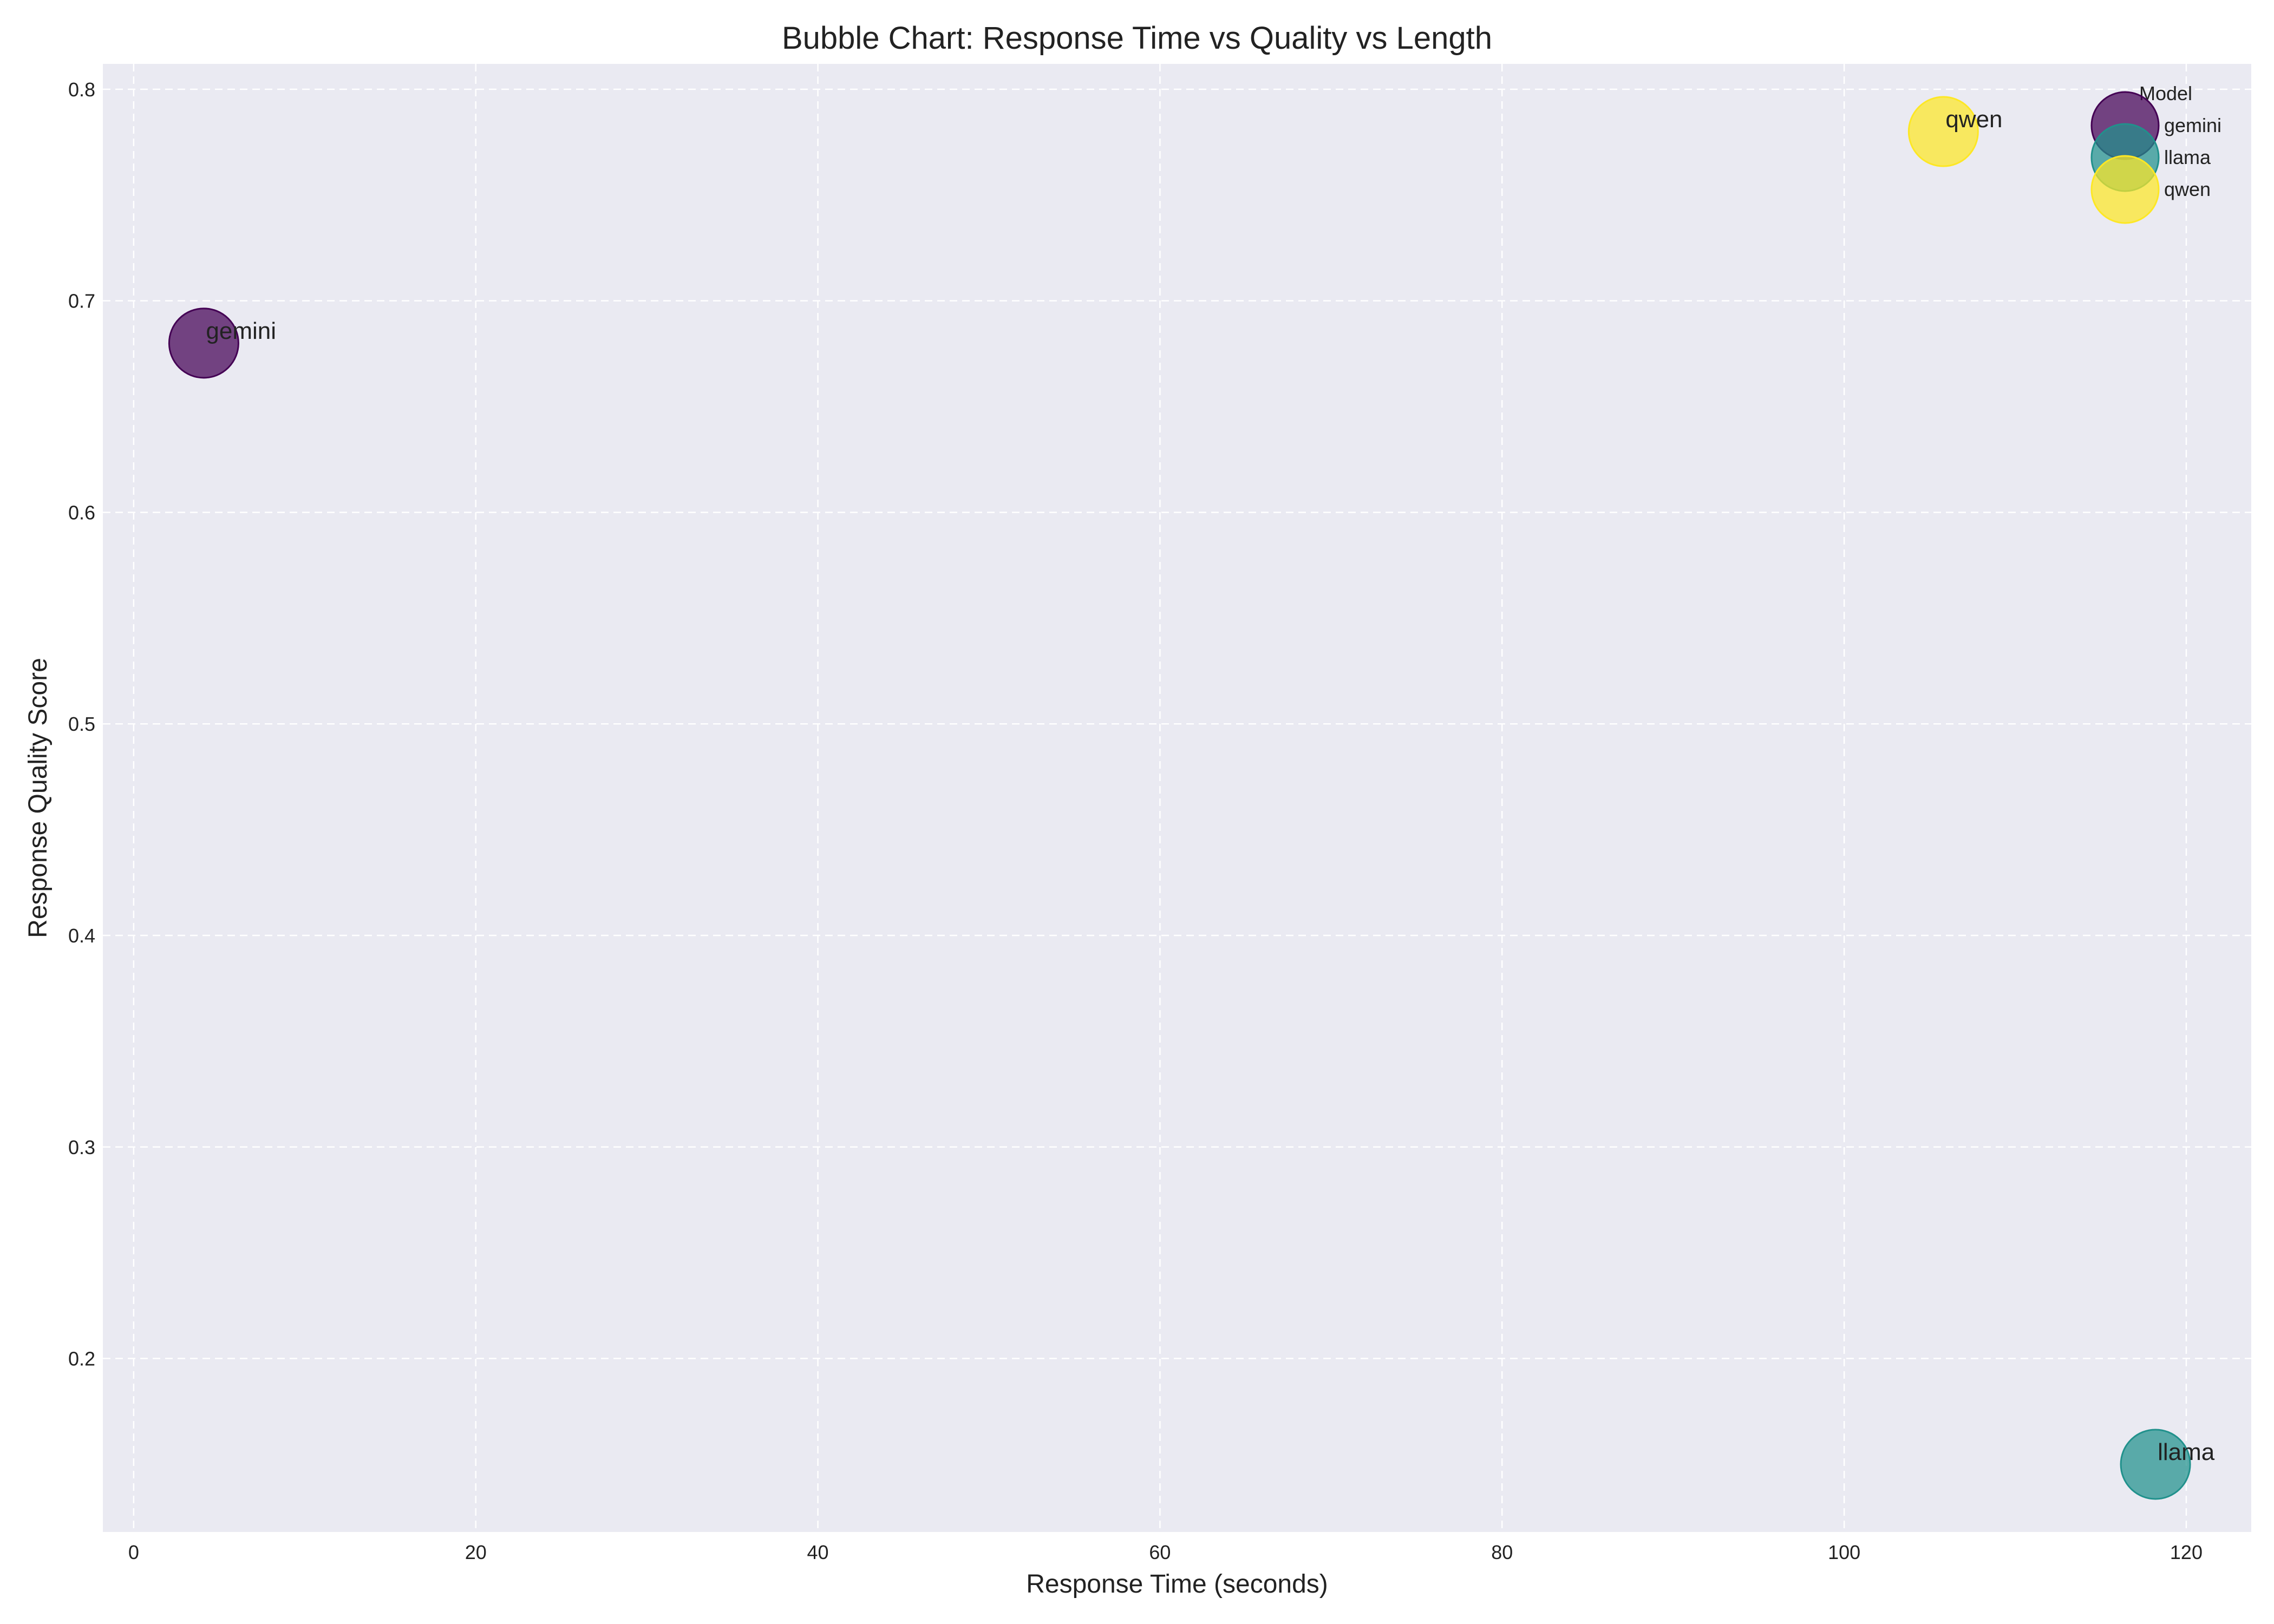 Image resolution: width=2274 pixels, height=1624 pixels. What do you see at coordinates (2193, 125) in the screenshot?
I see `legend-label-gemini: gemini` at bounding box center [2193, 125].